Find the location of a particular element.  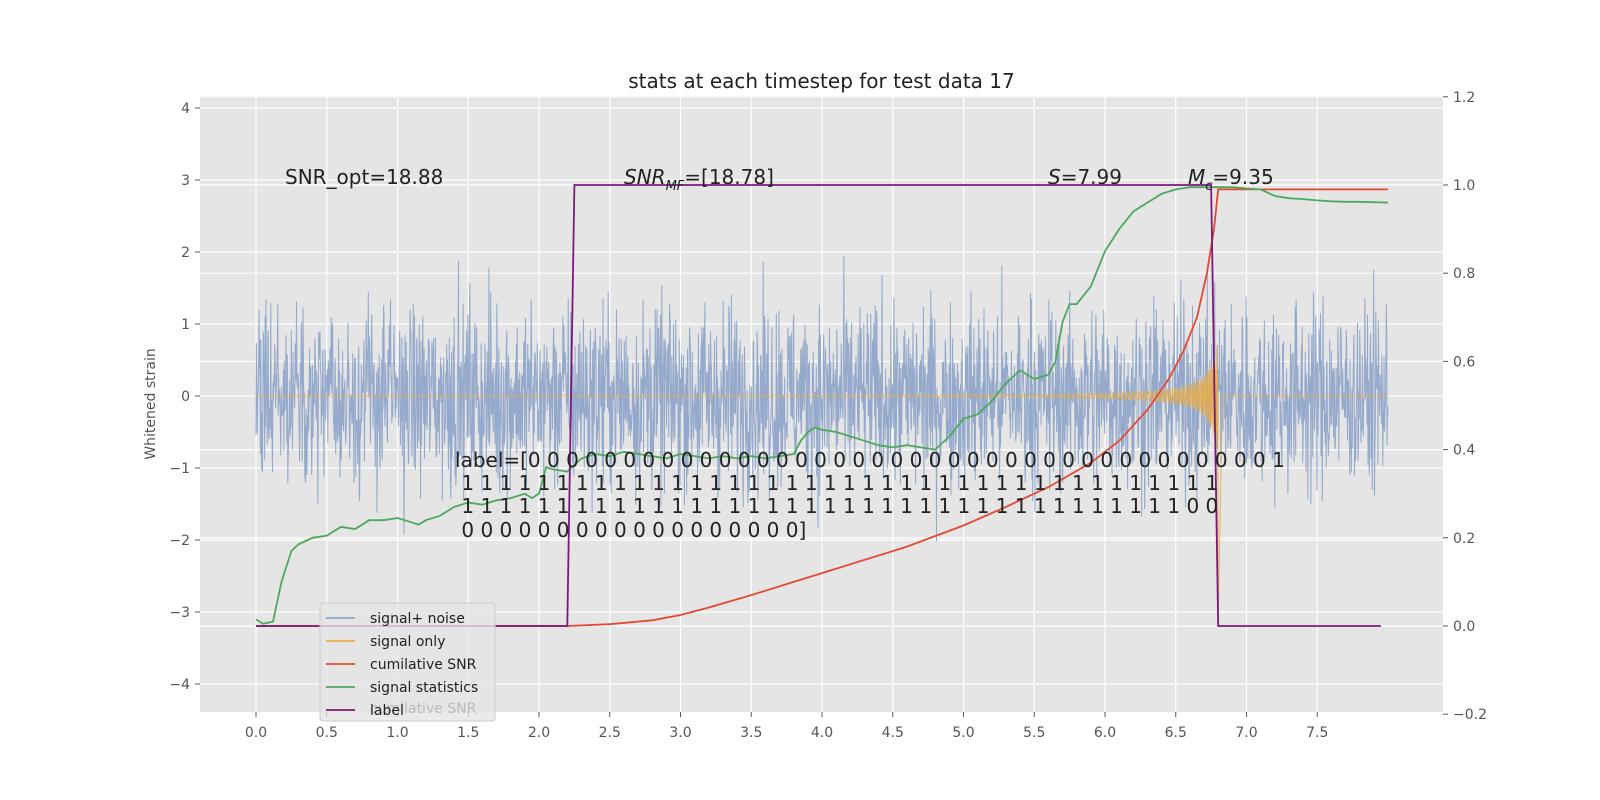

legend-overlay-text: cumilative SNR is located at coordinates (423, 709).